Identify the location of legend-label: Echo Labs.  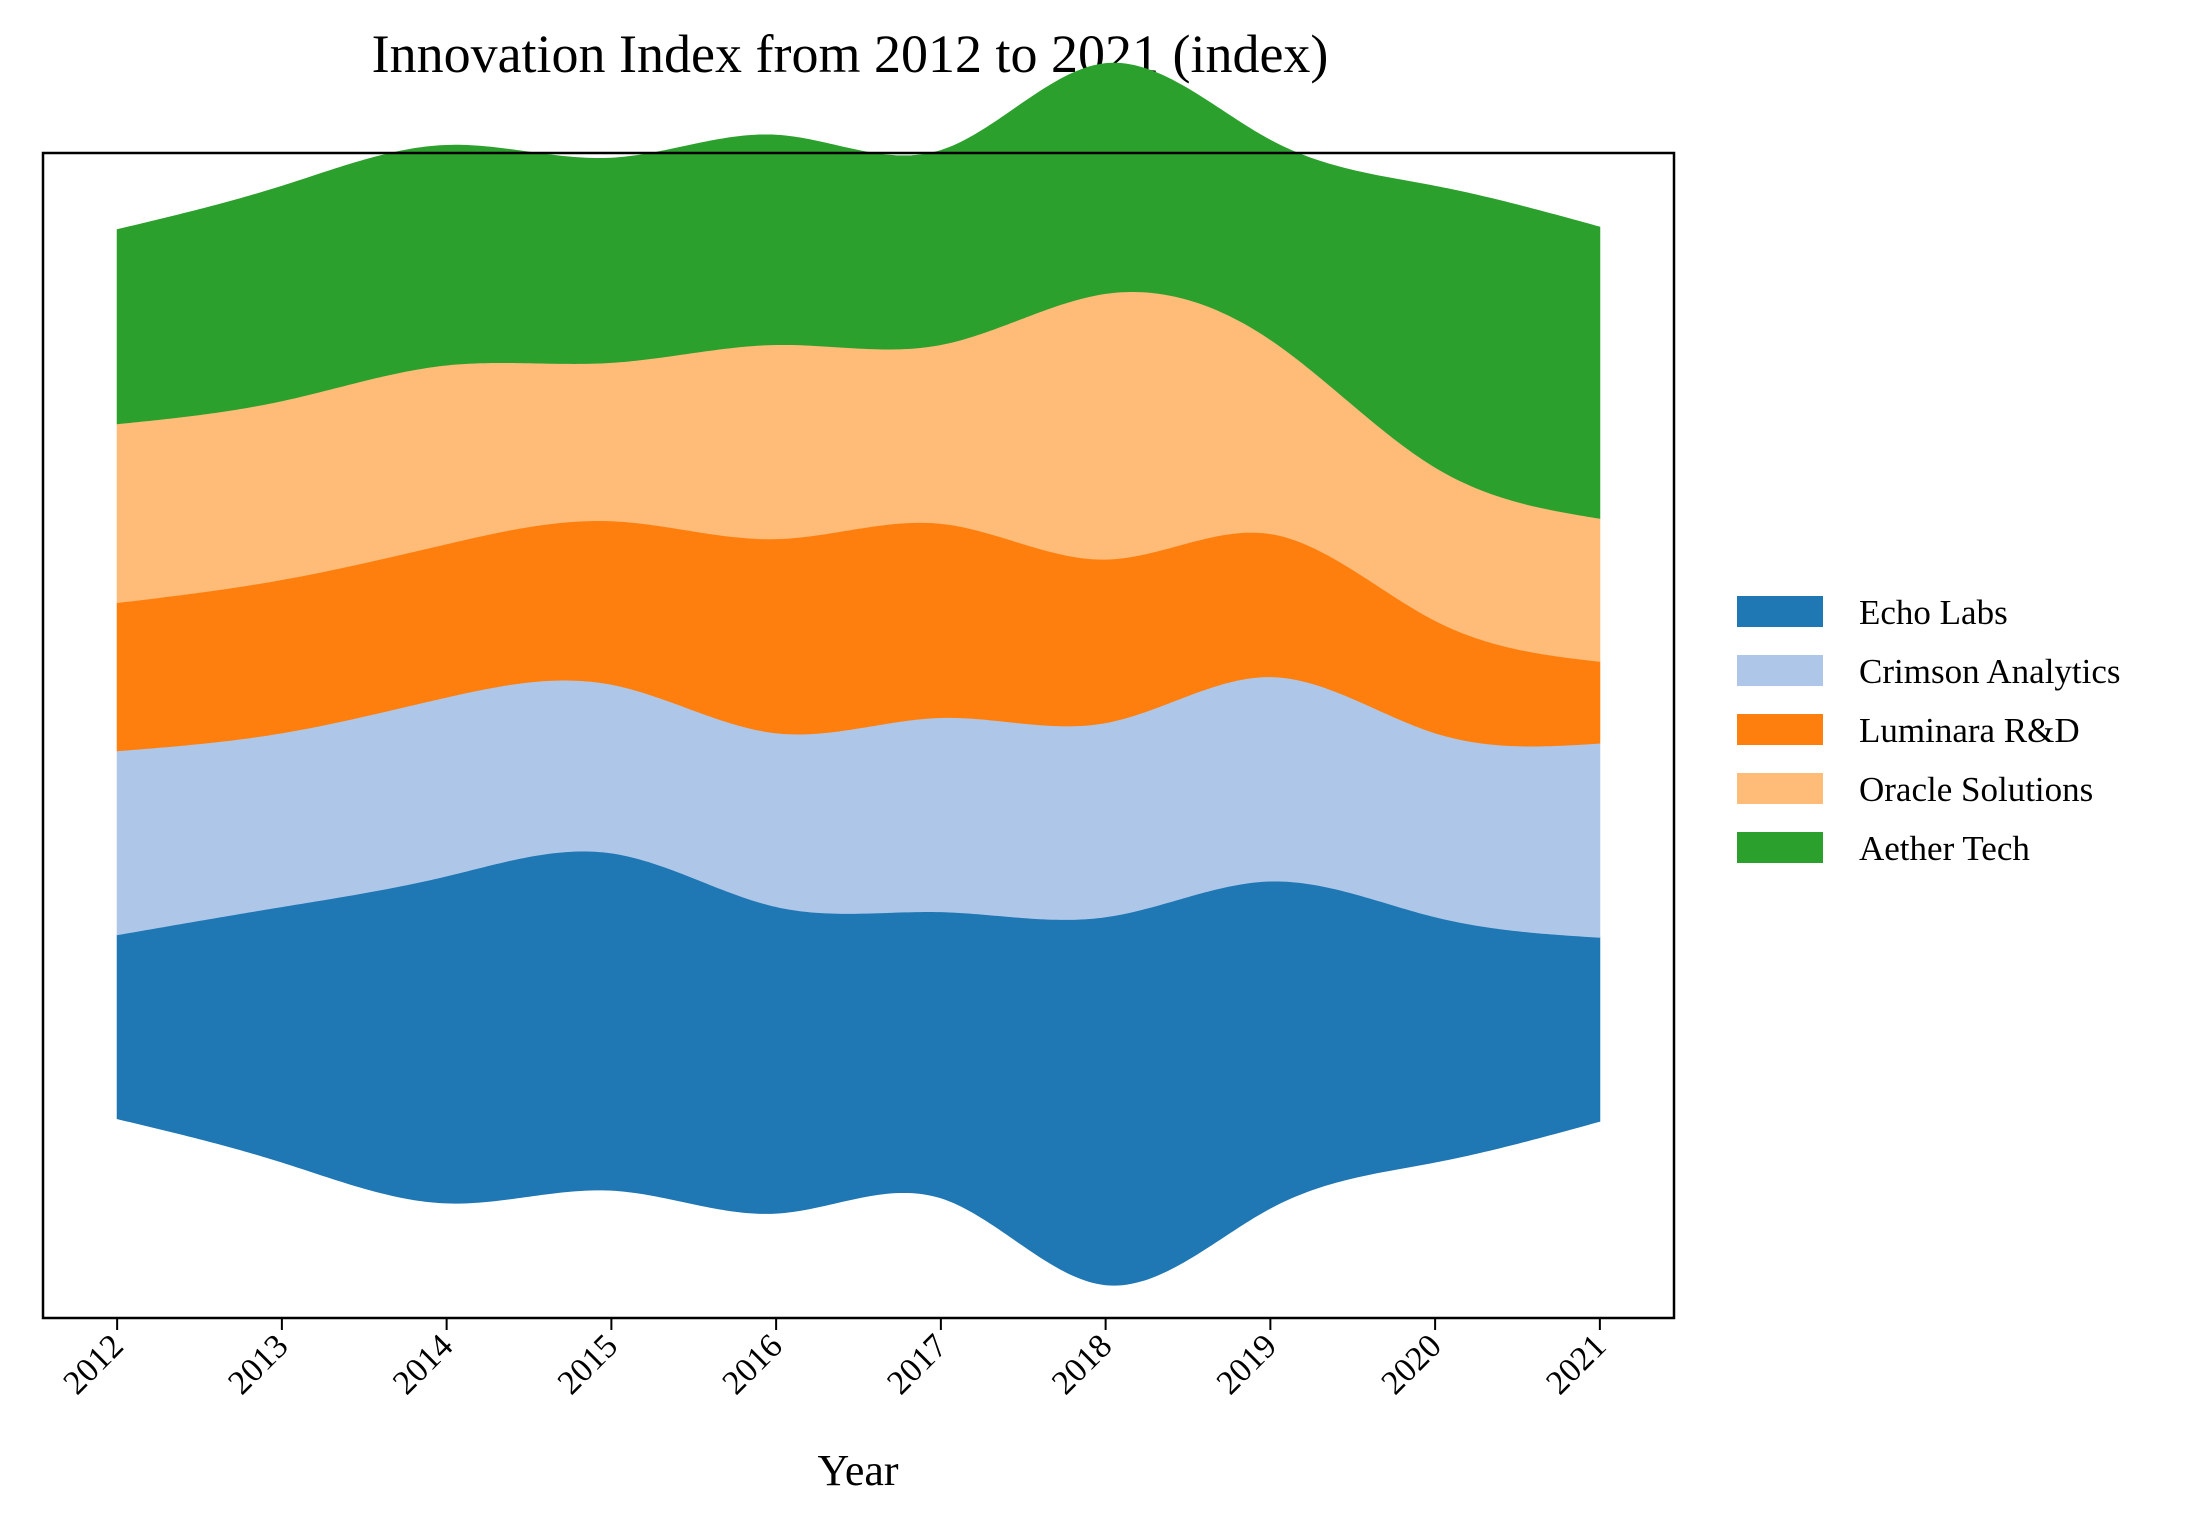
(1933, 612).